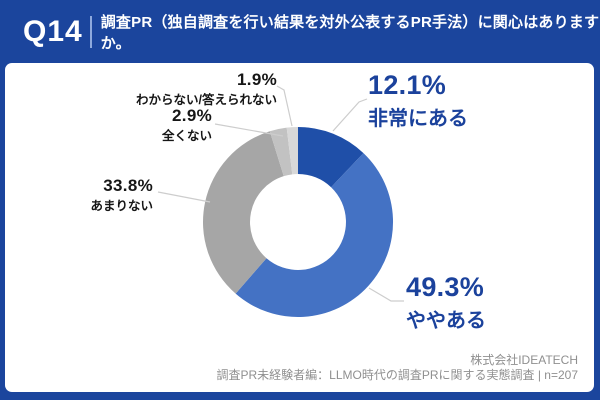  Describe the element at coordinates (121, 206) in the screenshot. I see `category-name: あまりない` at that location.